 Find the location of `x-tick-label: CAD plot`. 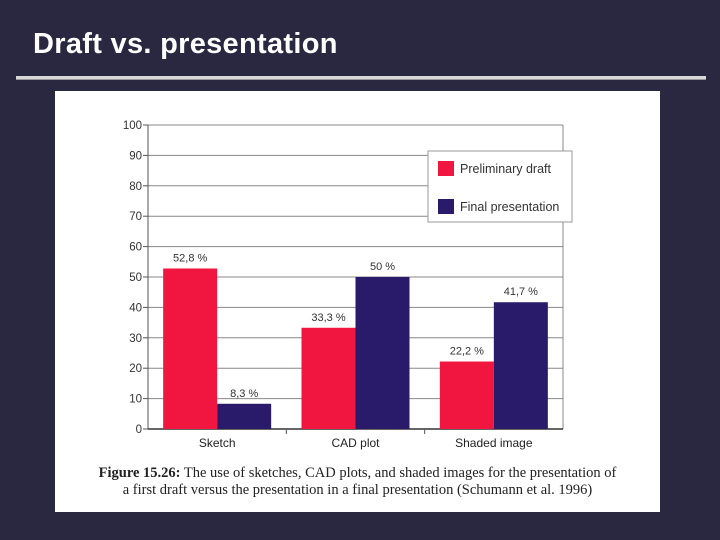

x-tick-label: CAD plot is located at coordinates (355, 443).